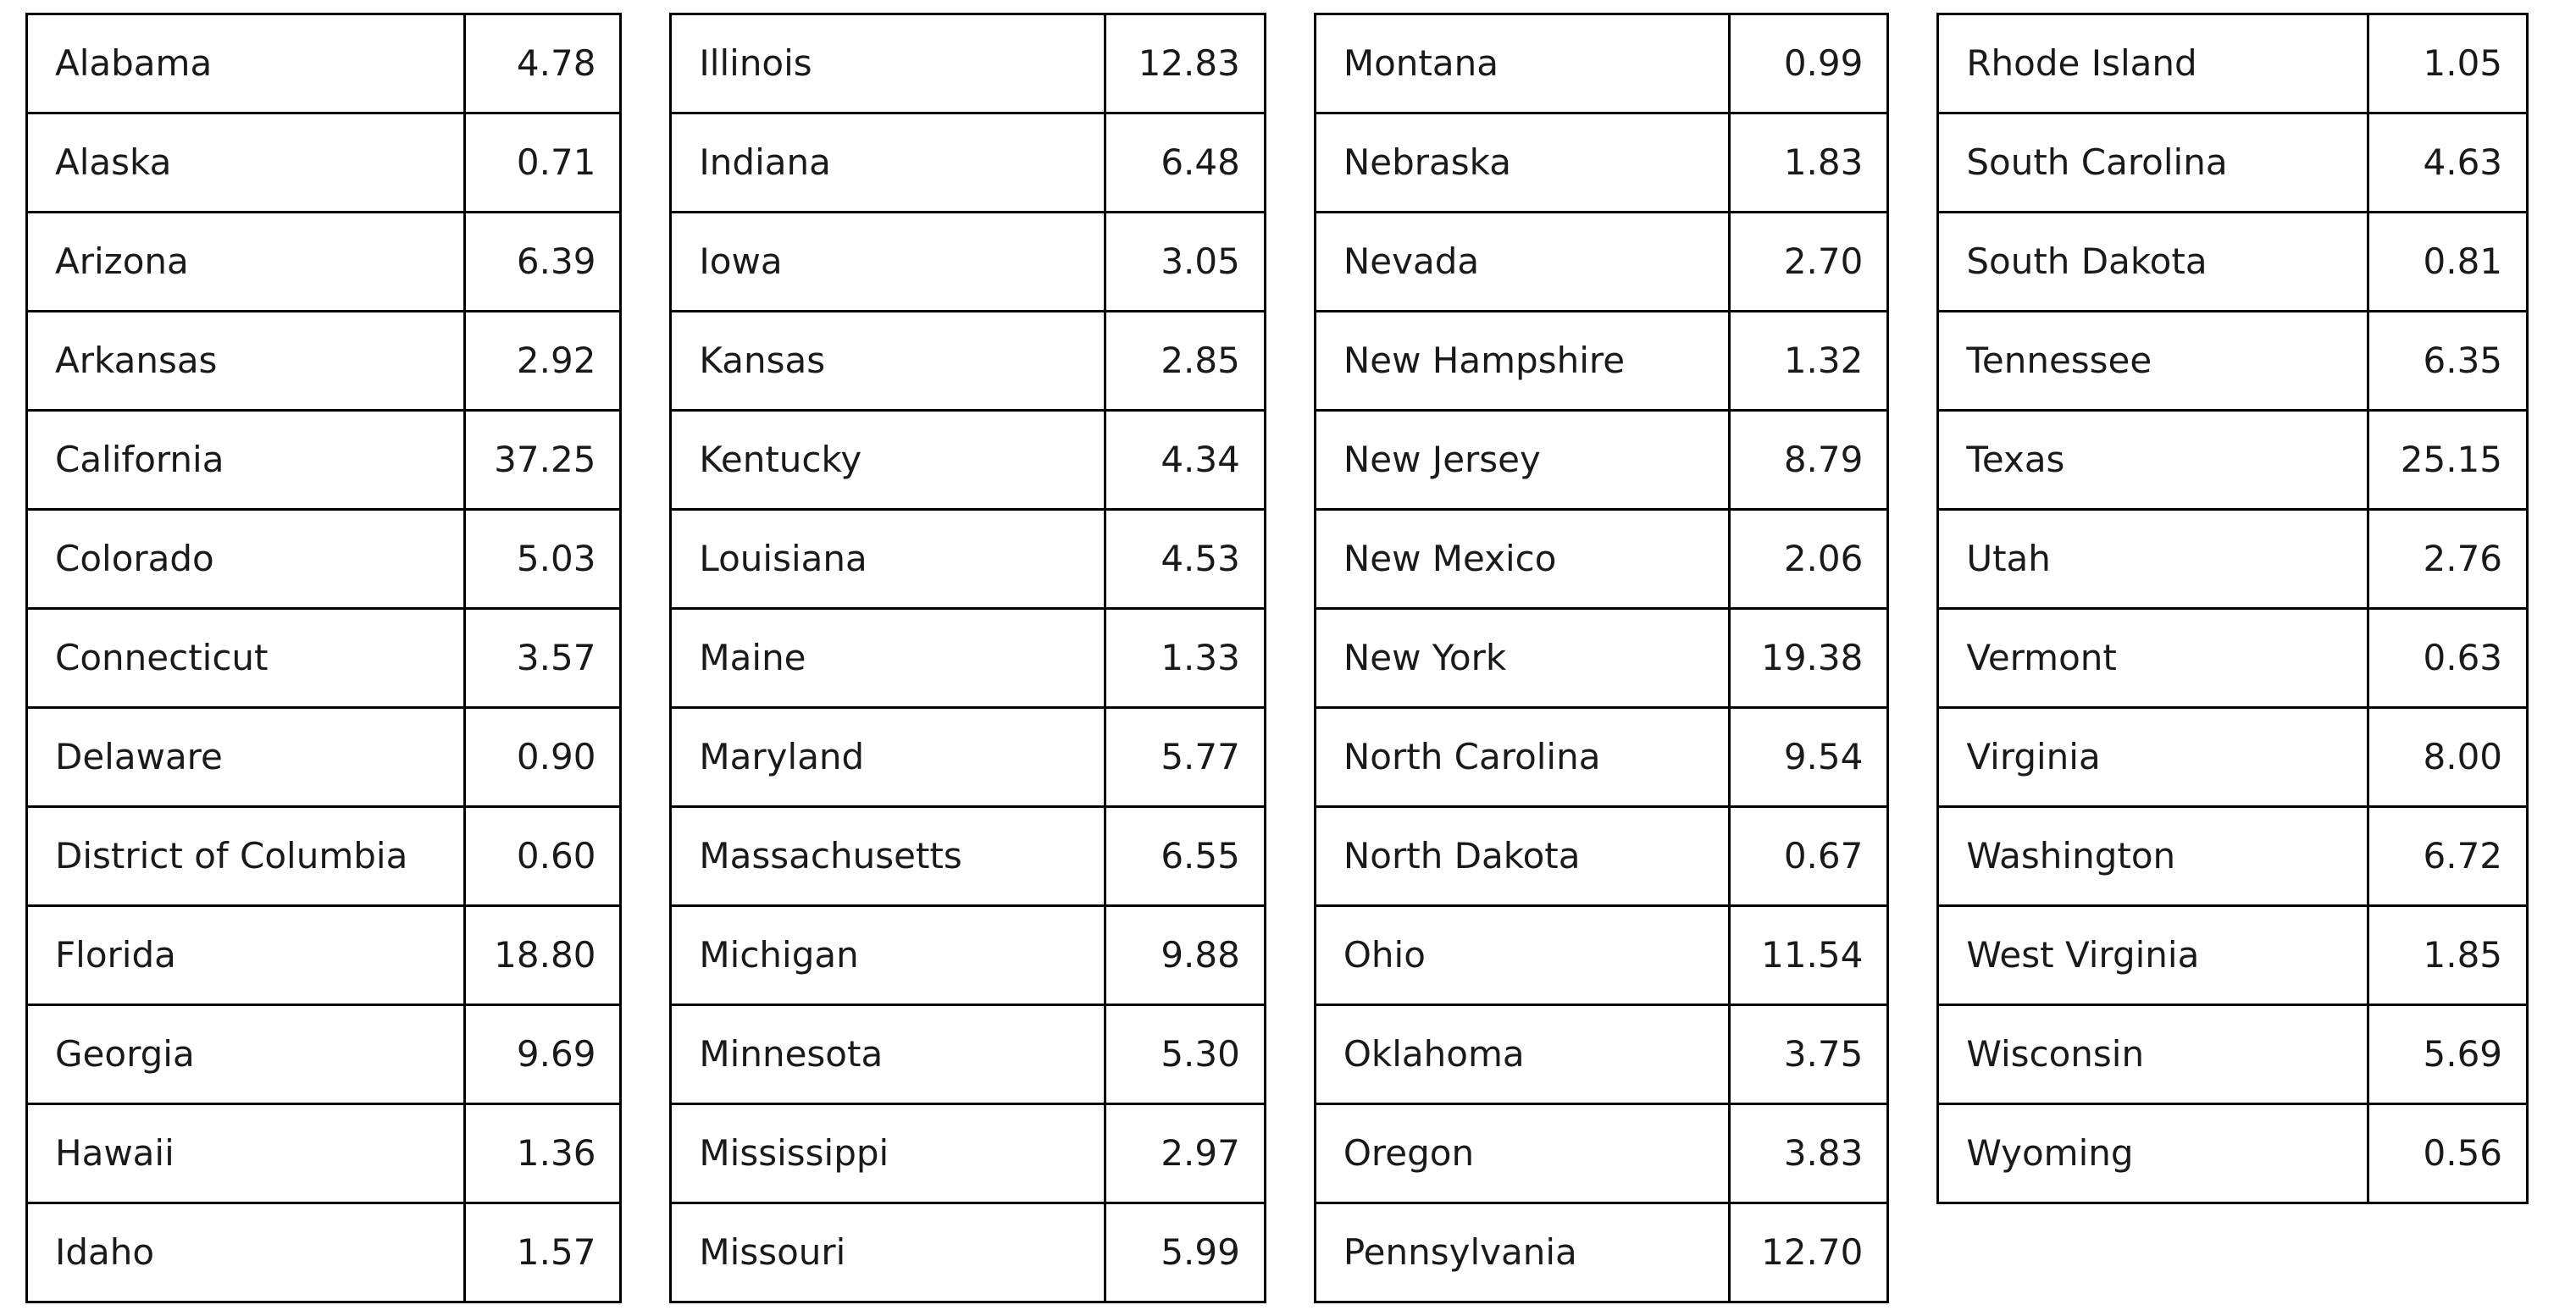 The width and height of the screenshot is (2576, 1316). Describe the element at coordinates (324, 361) in the screenshot. I see `table-row: Arkansas 2.92` at that location.